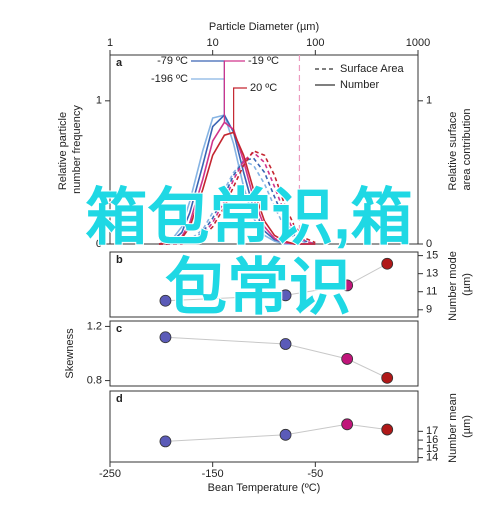 The image size is (498, 507). Describe the element at coordinates (432, 274) in the screenshot. I see `y2-tick-label: 13` at that location.